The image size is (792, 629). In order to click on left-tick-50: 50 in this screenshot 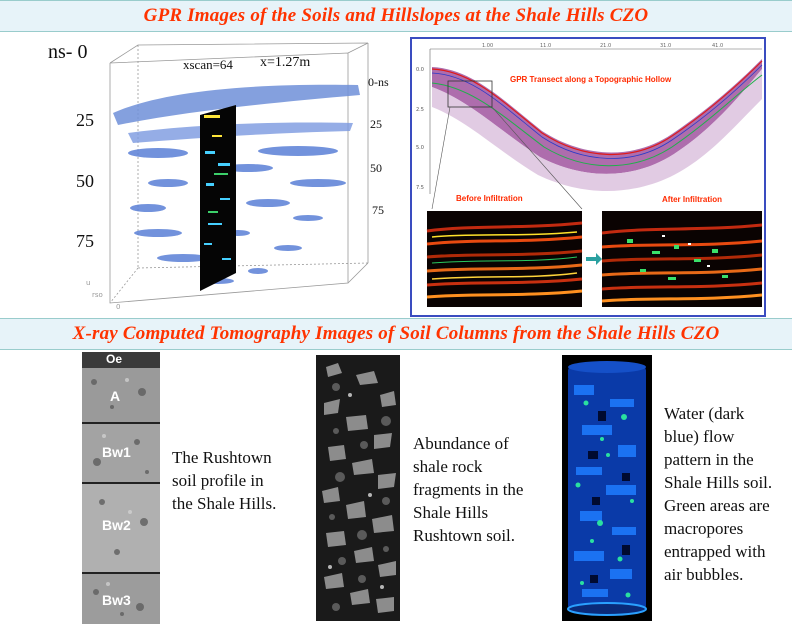, I will do `click(85, 181)`.